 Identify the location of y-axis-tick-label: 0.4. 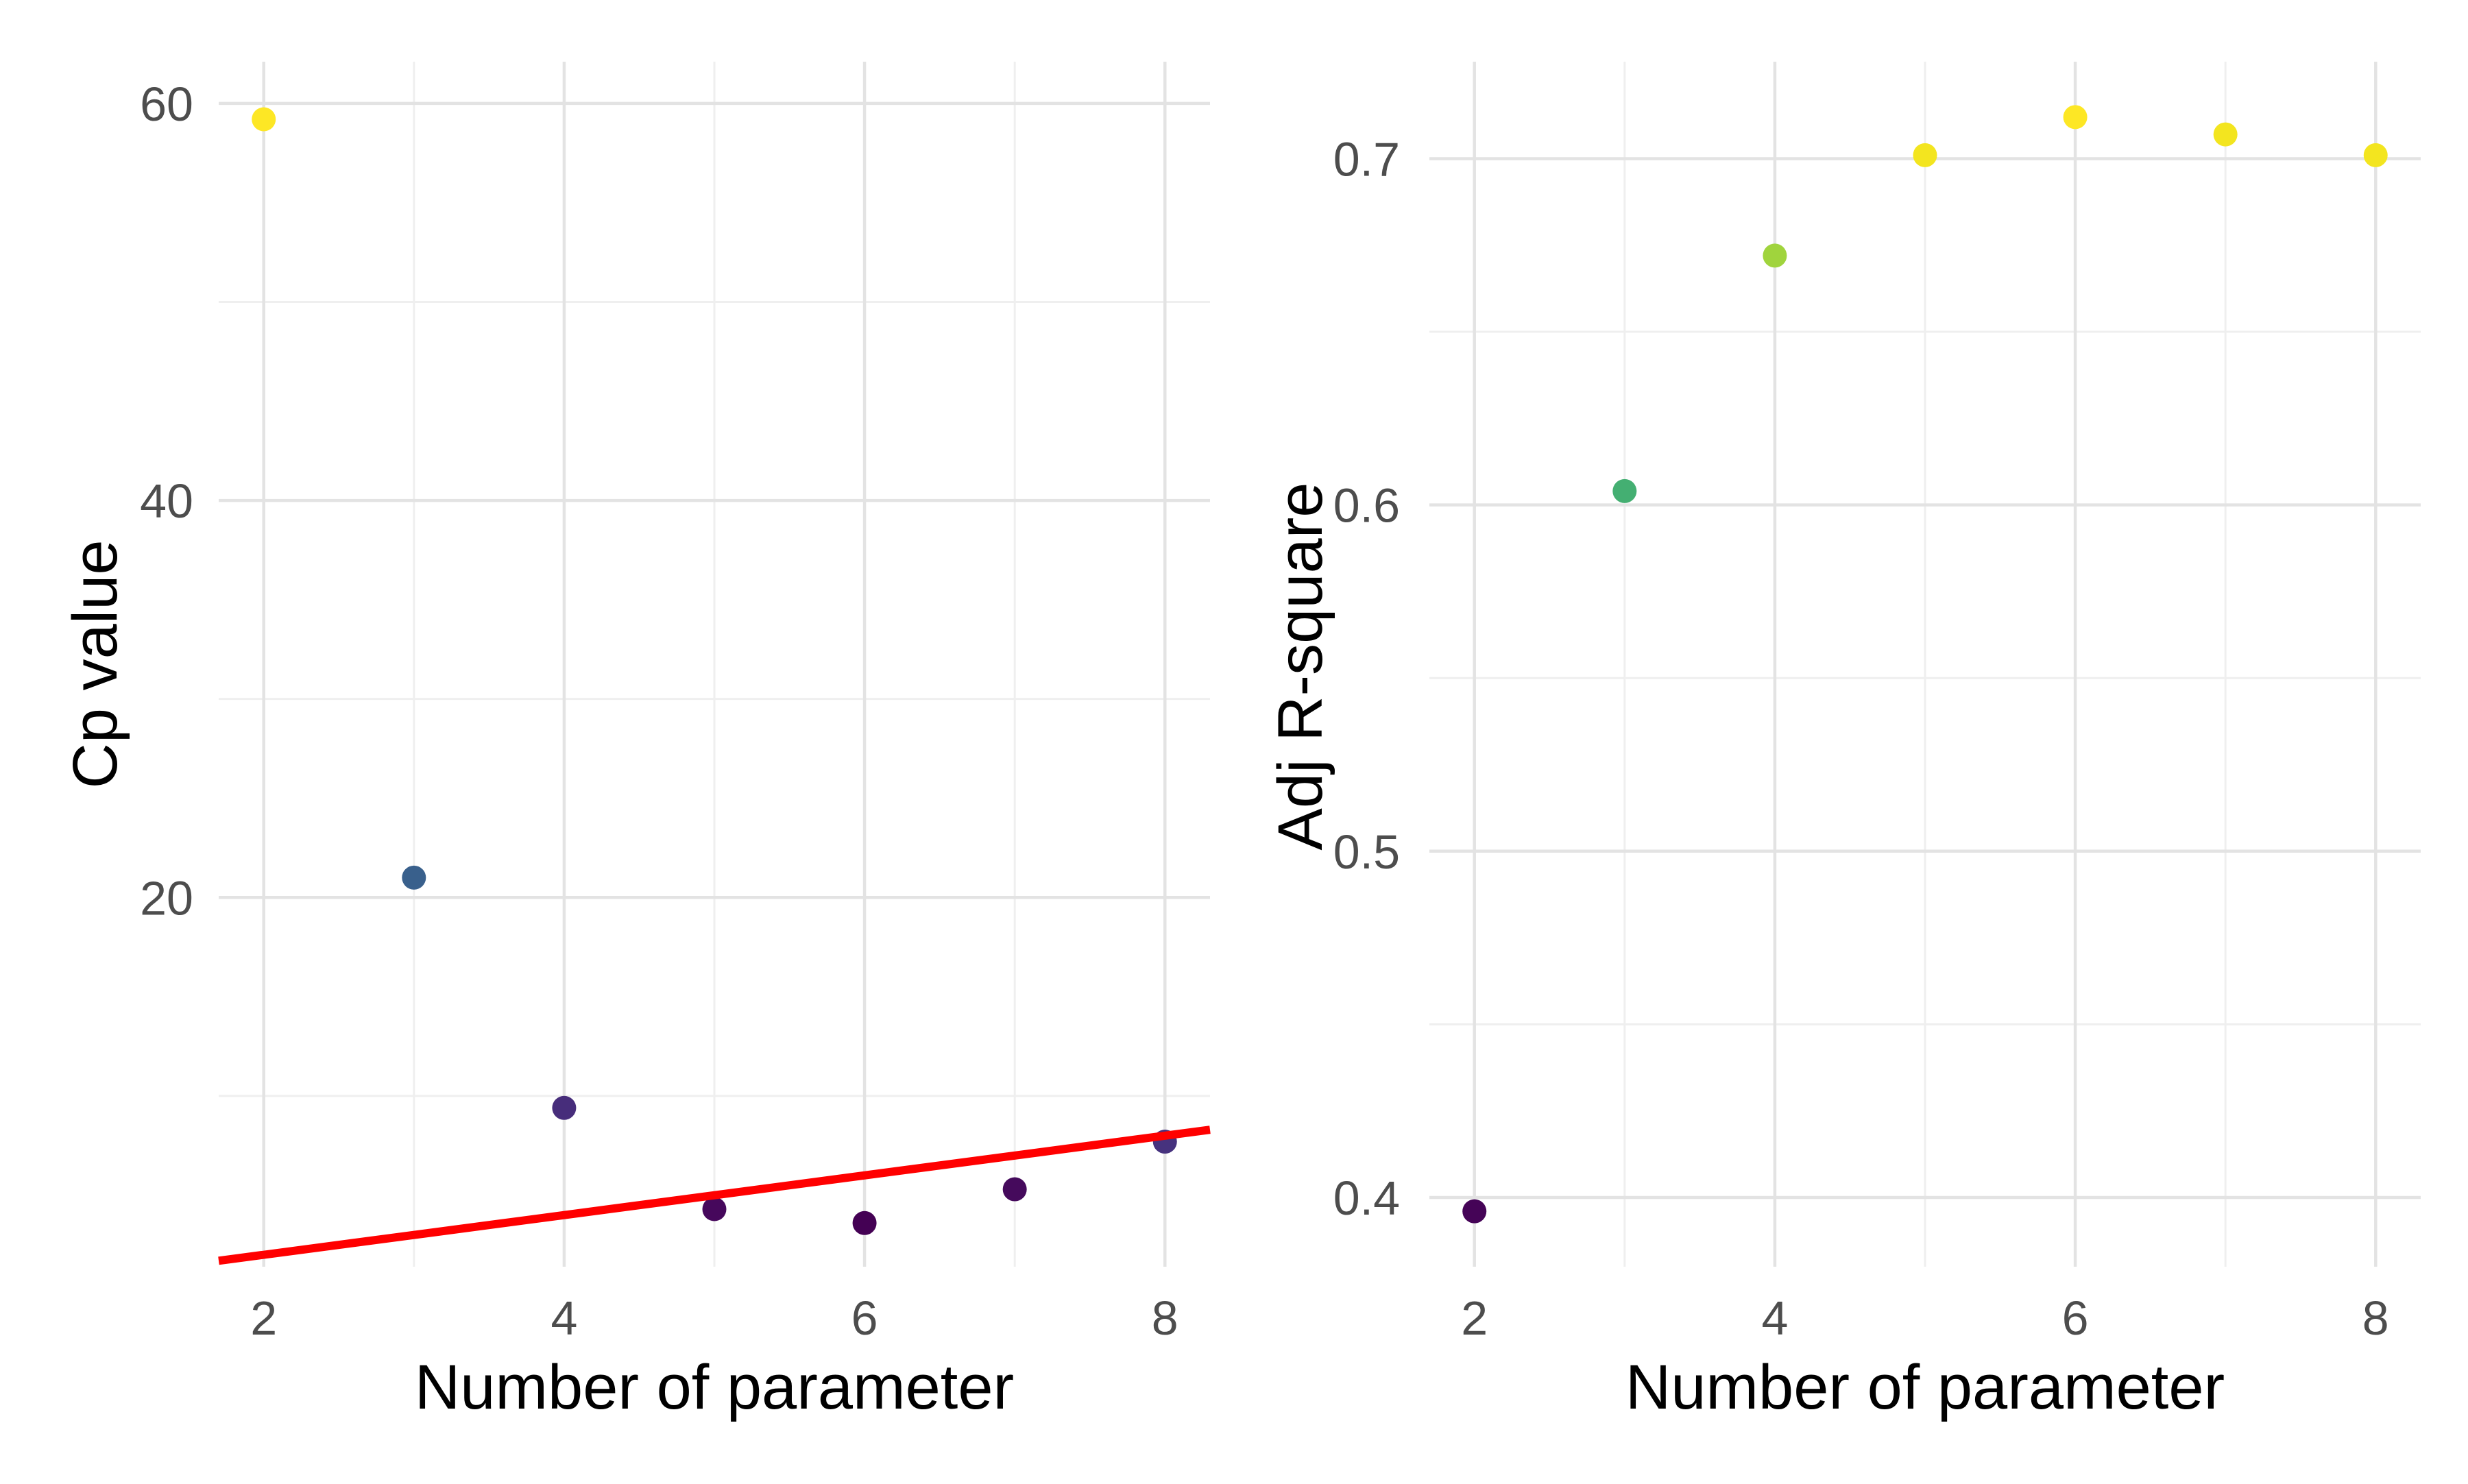
(1367, 1198).